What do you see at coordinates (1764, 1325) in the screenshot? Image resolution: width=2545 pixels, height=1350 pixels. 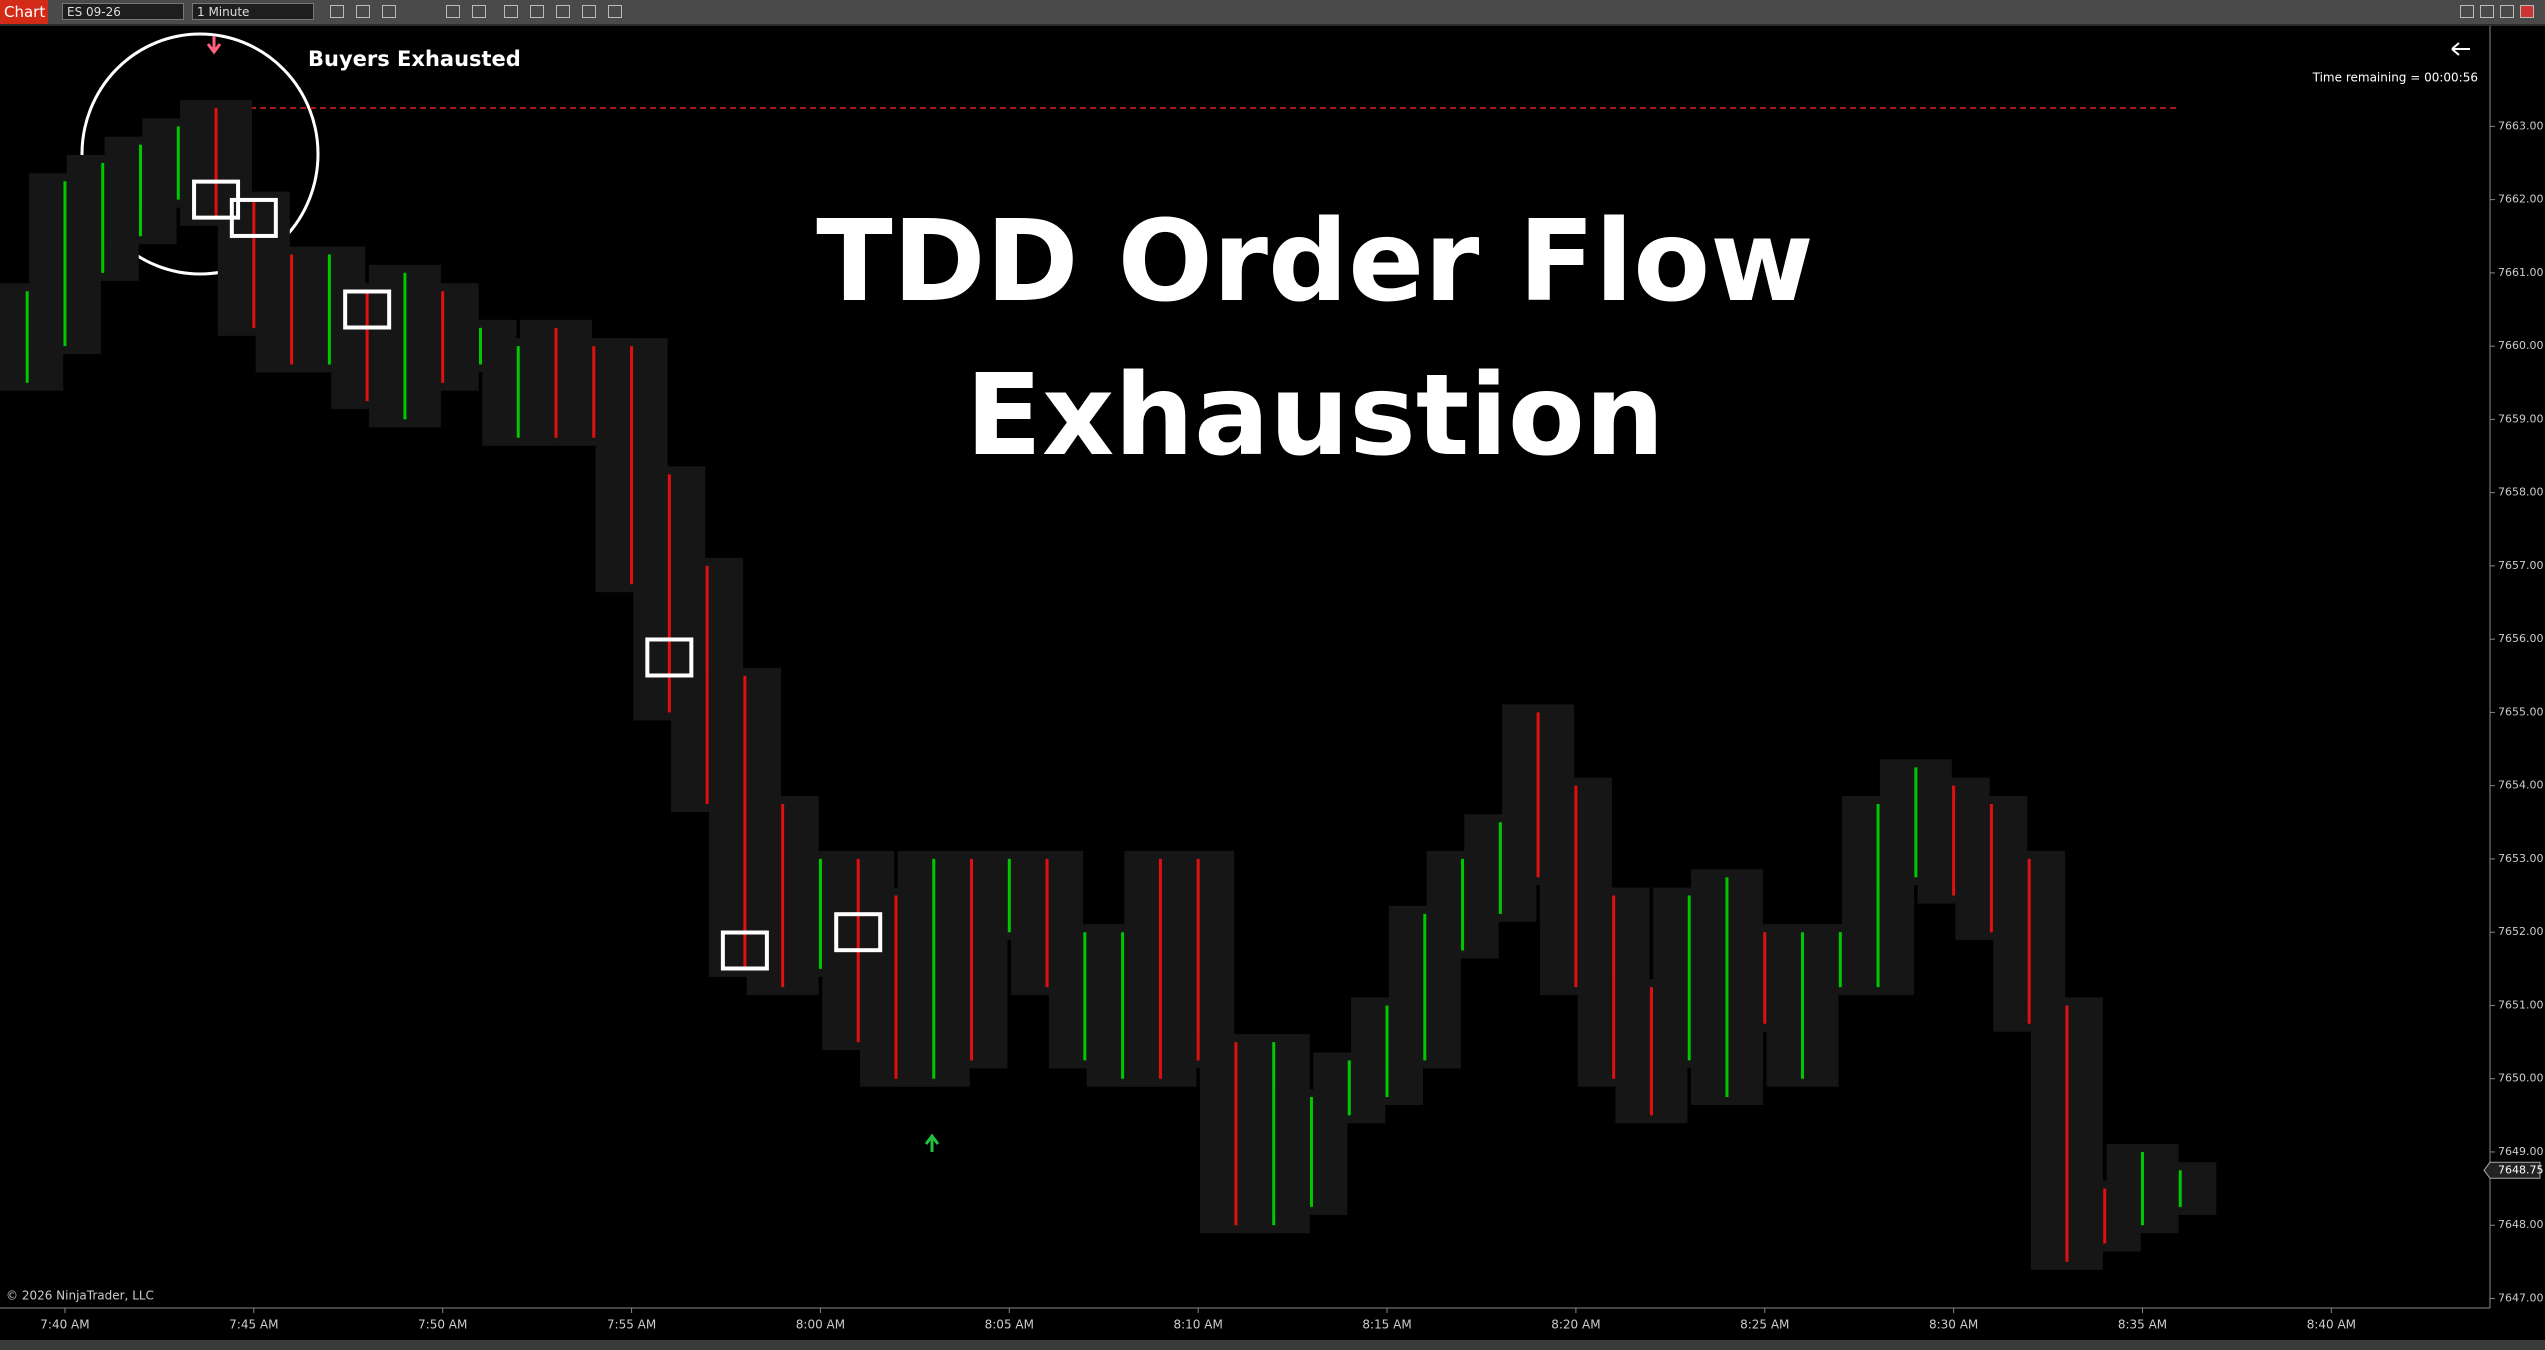 I see `x-tick-label: 8:25 AM` at bounding box center [1764, 1325].